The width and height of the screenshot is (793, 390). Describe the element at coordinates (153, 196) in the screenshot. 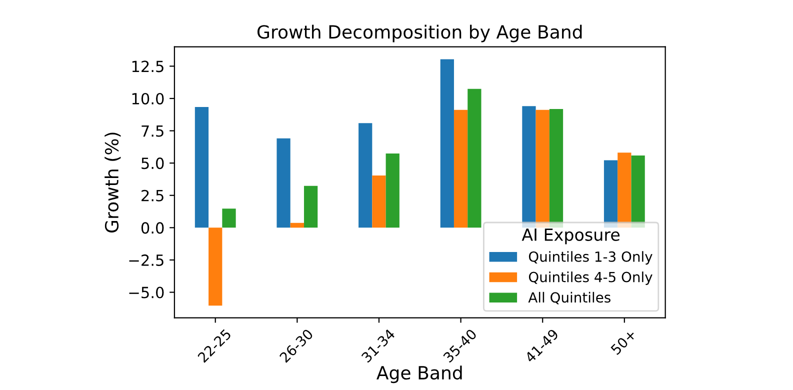

I see `y-tick-label: 2.5` at that location.